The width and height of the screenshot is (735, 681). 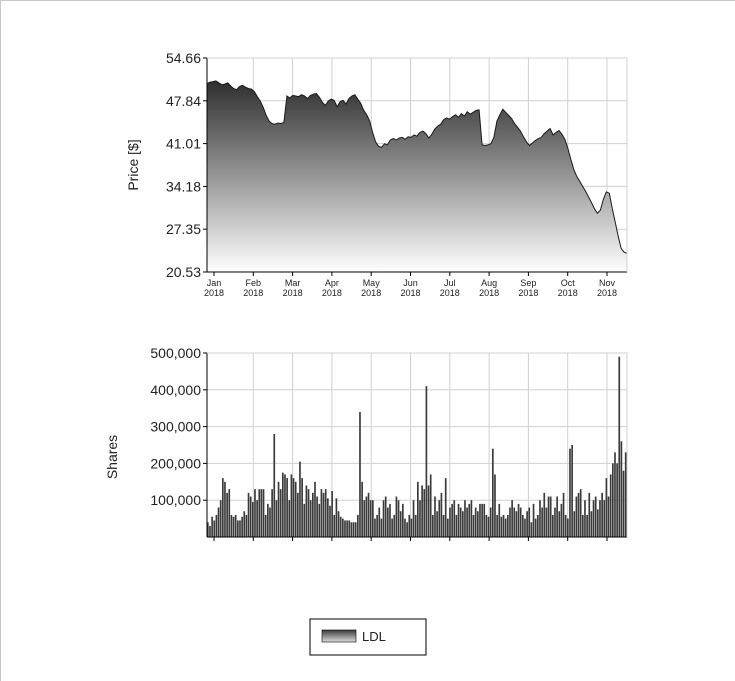 I want to click on volume-ytick-label: 400,000, so click(x=175, y=390).